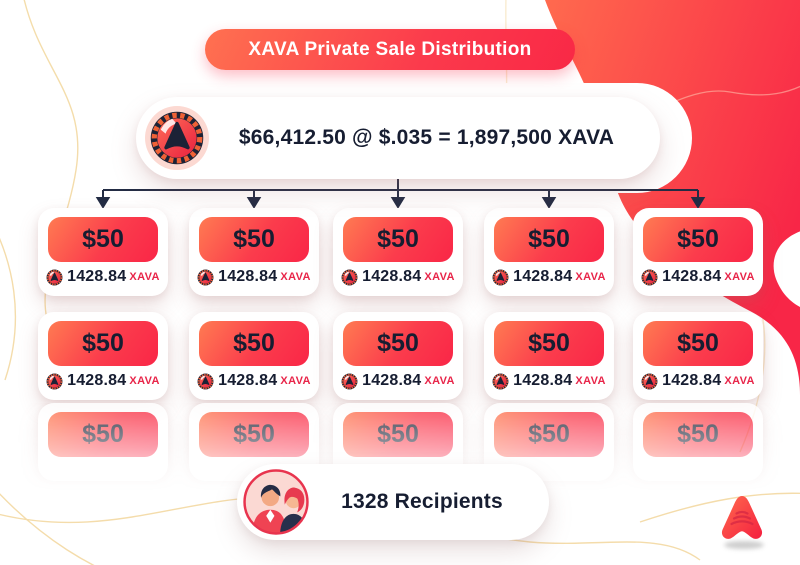 The image size is (800, 565). I want to click on recipients-card: 1328 Recipients, so click(393, 502).